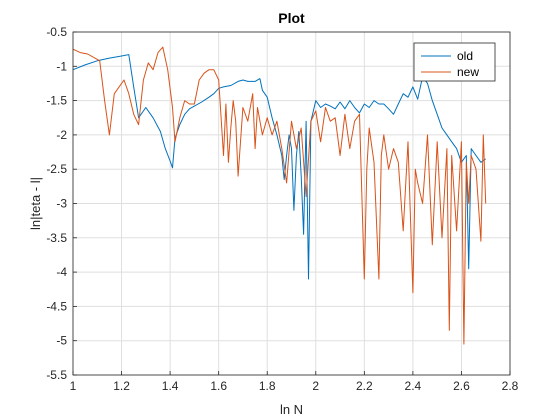 This screenshot has width=560, height=420. What do you see at coordinates (315, 386) in the screenshot?
I see `x-tick-label: 2` at bounding box center [315, 386].